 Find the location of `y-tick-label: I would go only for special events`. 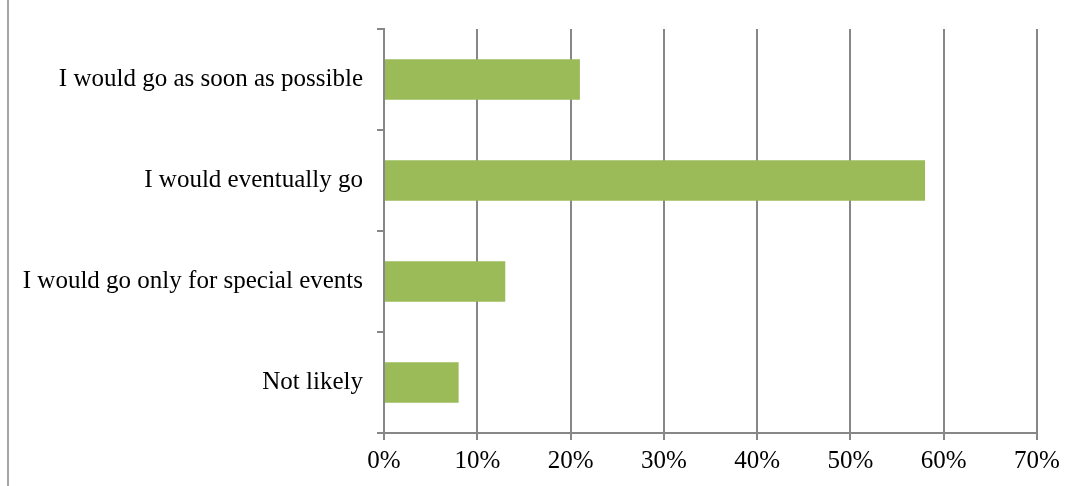

y-tick-label: I would go only for special events is located at coordinates (192, 280).